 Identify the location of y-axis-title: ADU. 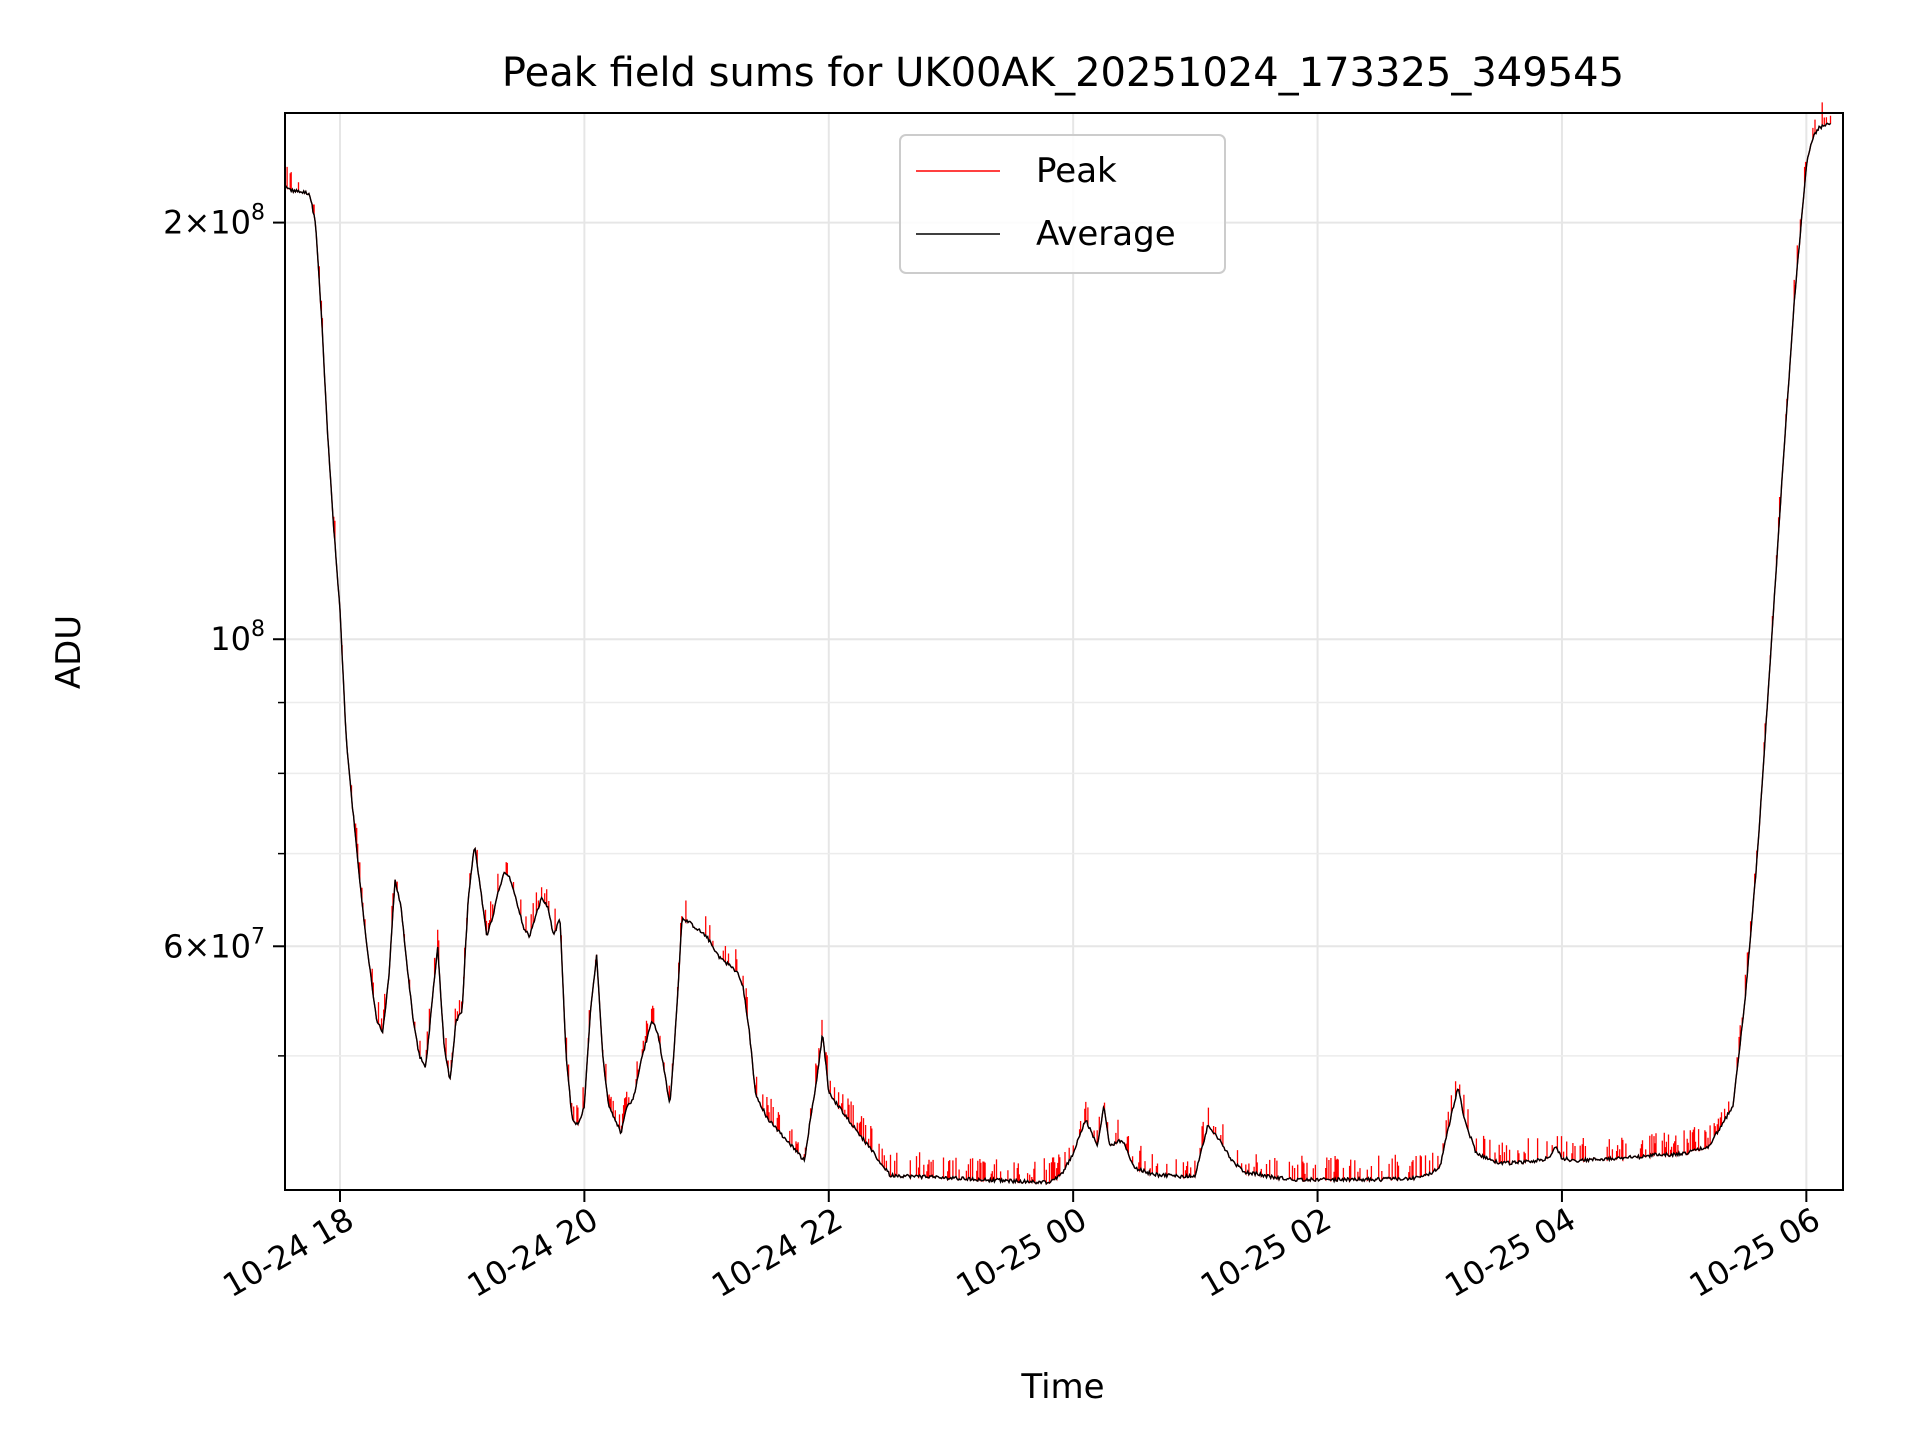
(69, 652).